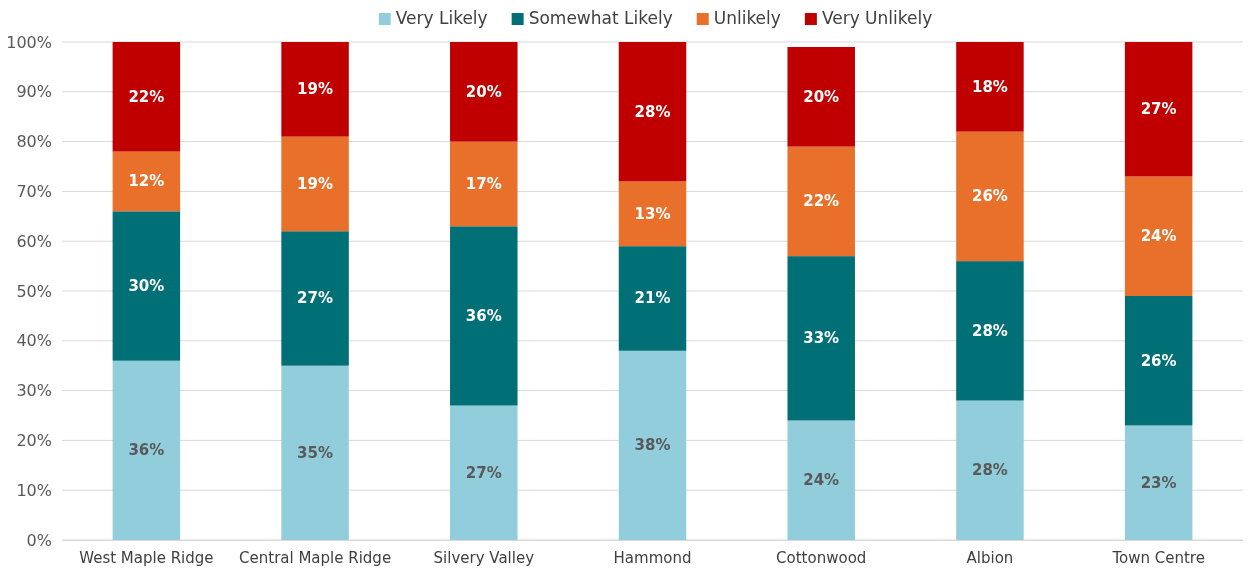 This screenshot has width=1249, height=576. What do you see at coordinates (34, 241) in the screenshot?
I see `y-tick-label: 60%` at bounding box center [34, 241].